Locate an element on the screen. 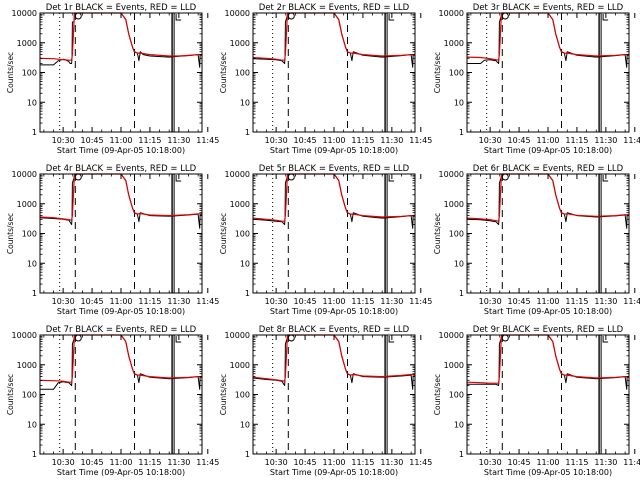 Image resolution: width=640 pixels, height=480 pixels. plot-title: Det 8r BLACK = Events, RED = LLD is located at coordinates (334, 330).